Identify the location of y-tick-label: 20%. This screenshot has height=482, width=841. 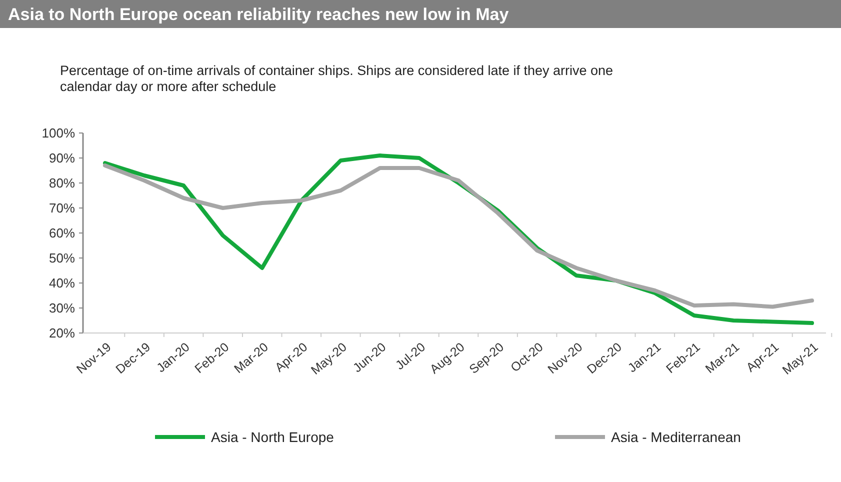
(62, 333).